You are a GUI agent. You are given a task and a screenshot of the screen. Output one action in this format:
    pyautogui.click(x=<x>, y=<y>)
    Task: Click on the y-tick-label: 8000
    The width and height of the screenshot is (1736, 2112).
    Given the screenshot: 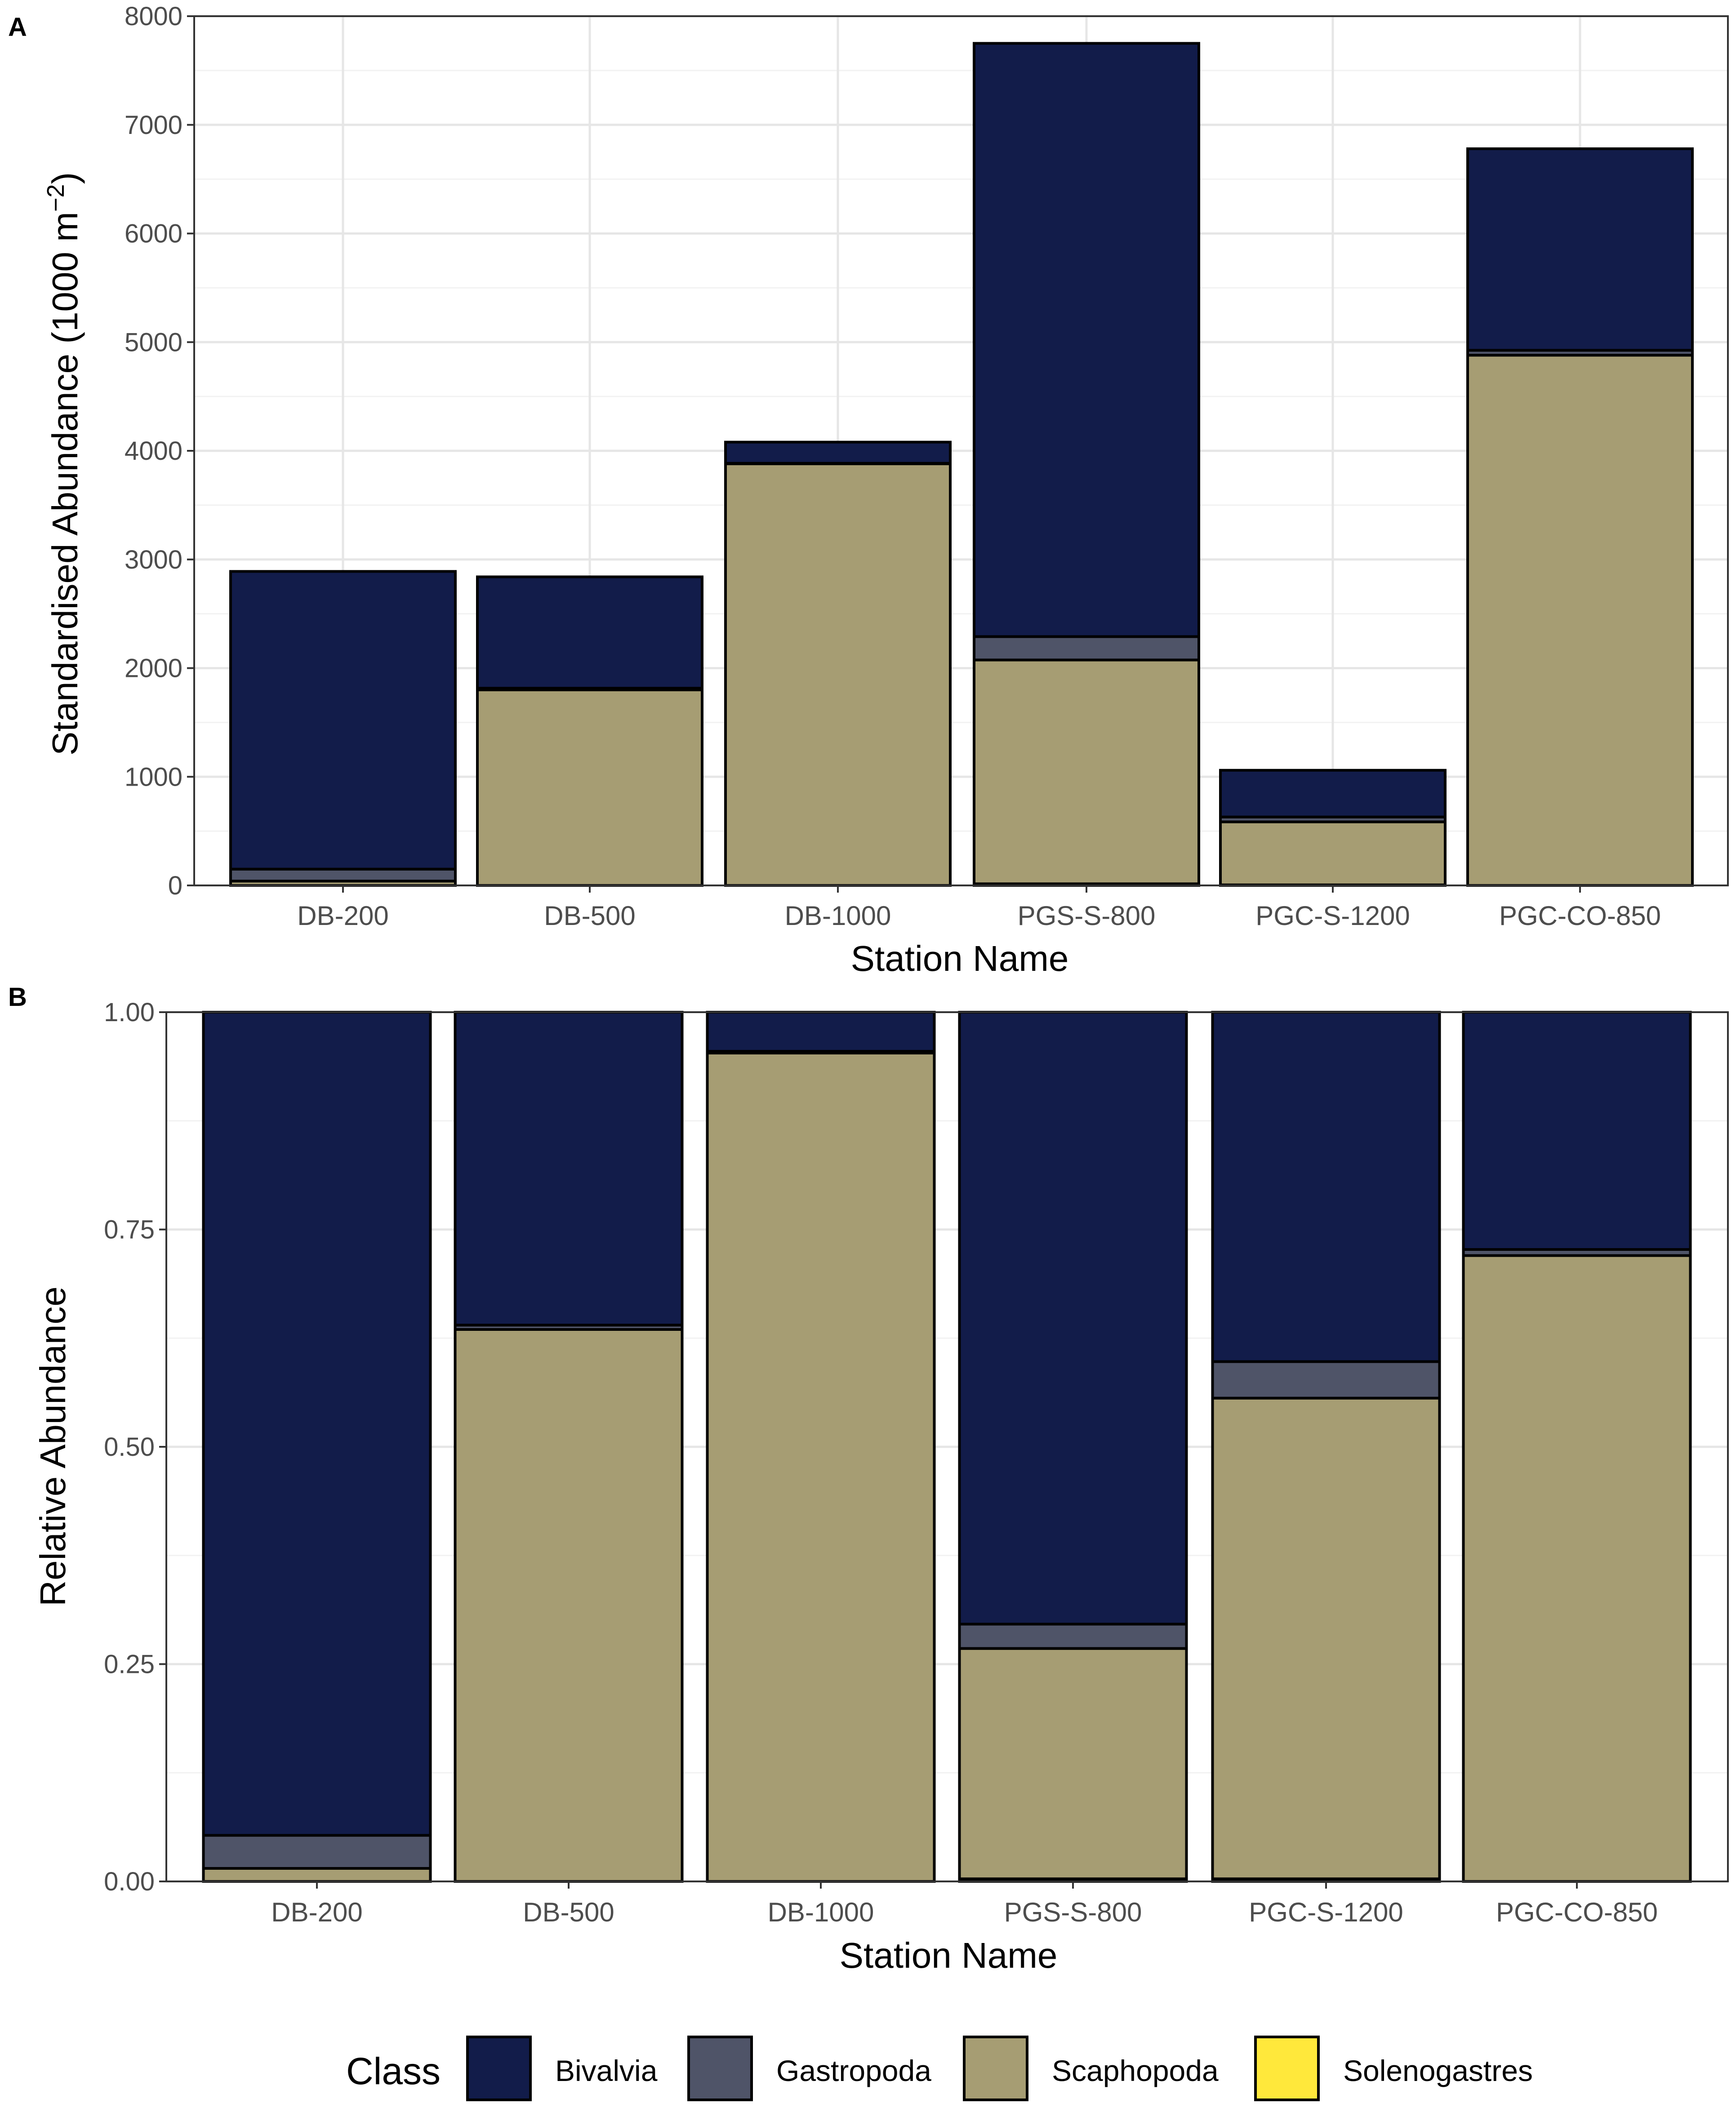 What is the action you would take?
    pyautogui.click(x=154, y=16)
    